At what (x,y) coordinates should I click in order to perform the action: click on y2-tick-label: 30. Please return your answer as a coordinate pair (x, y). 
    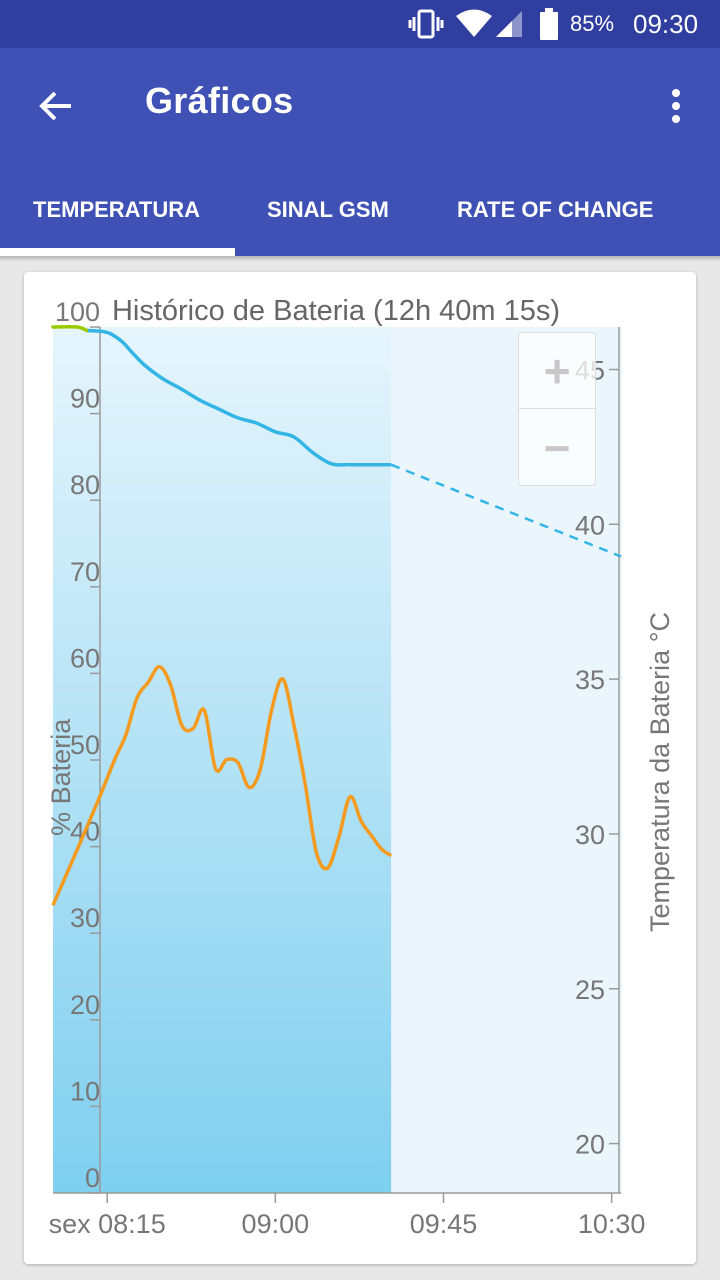
    Looking at the image, I should click on (590, 835).